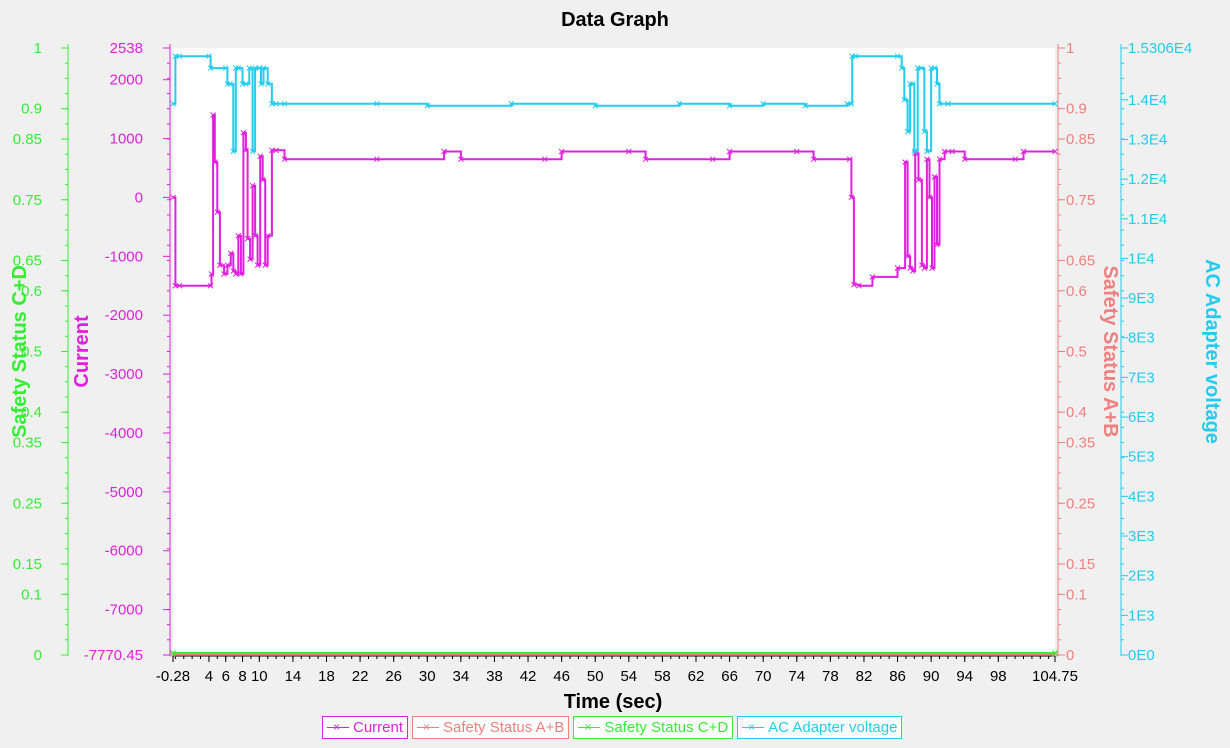 The height and width of the screenshot is (748, 1230). I want to click on x-tick-label: 38, so click(494, 676).